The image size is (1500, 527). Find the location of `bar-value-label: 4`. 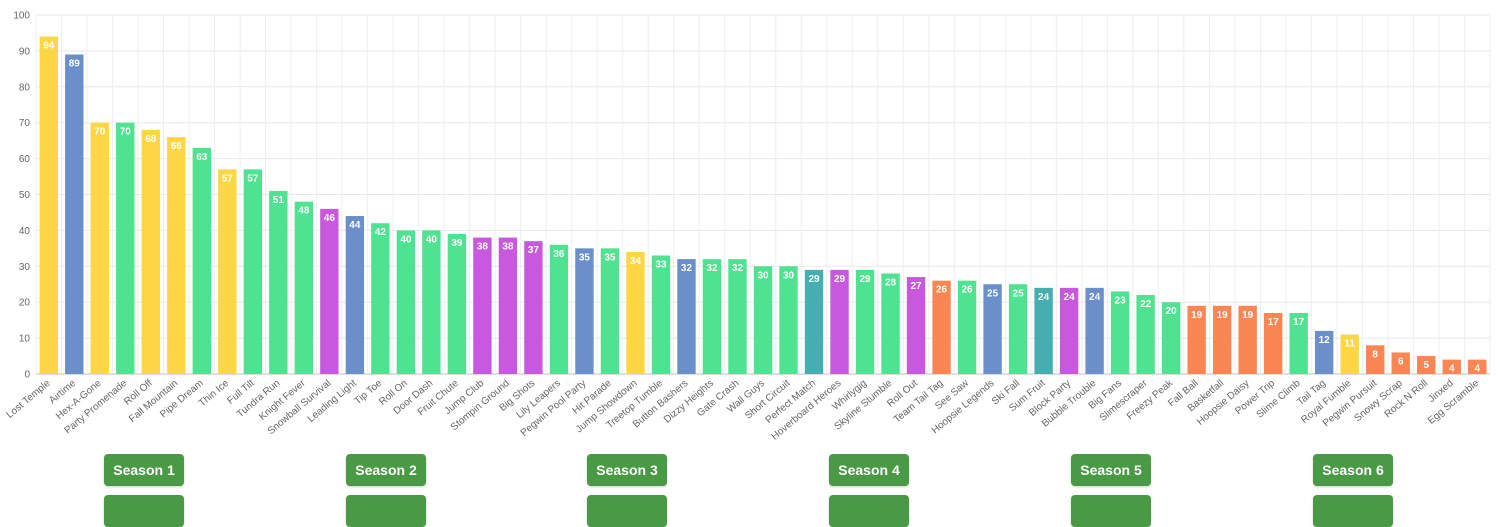

bar-value-label: 4 is located at coordinates (1477, 369).